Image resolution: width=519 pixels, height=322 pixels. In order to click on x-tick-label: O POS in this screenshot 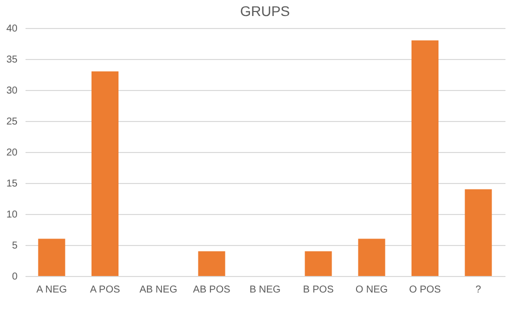, I will do `click(425, 290)`.